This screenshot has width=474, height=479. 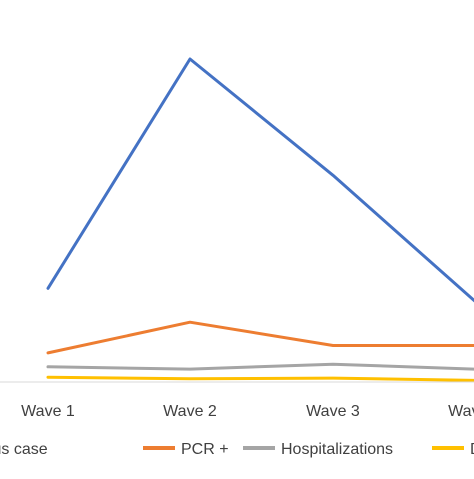 What do you see at coordinates (247, 411) in the screenshot?
I see `x-tick-labels: Wave 1 Wave 2 Wave 3 Wave 4` at bounding box center [247, 411].